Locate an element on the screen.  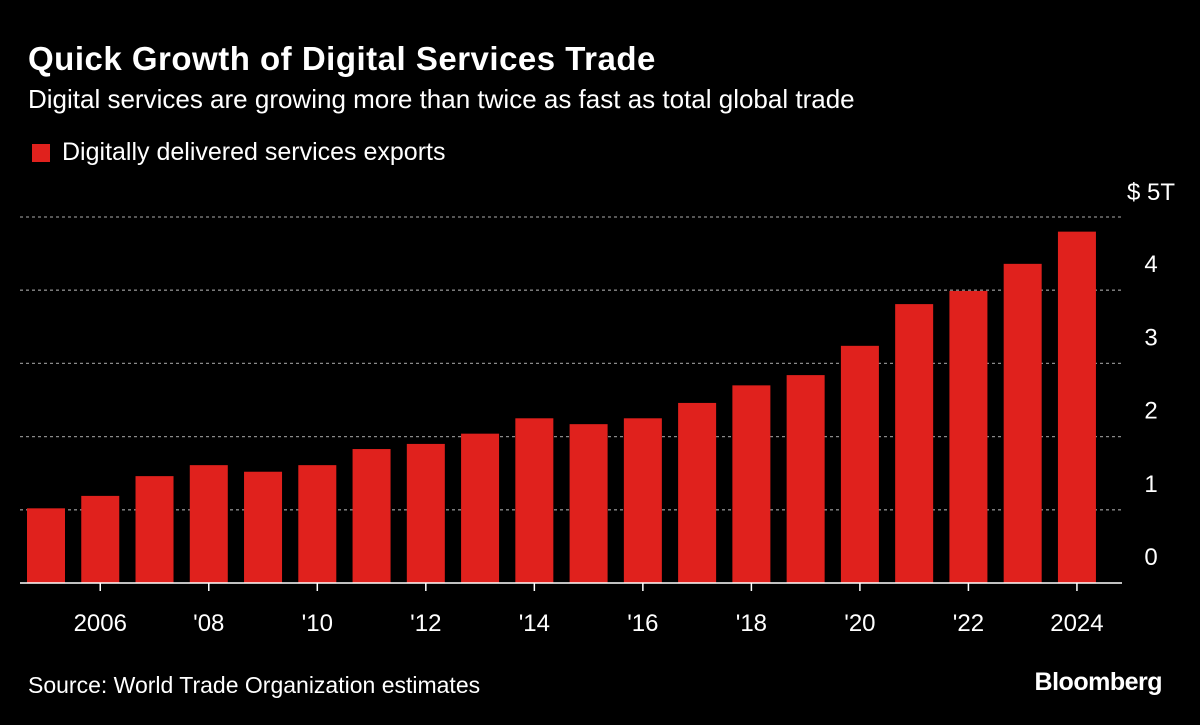
x-tick-label: '14 is located at coordinates (534, 623).